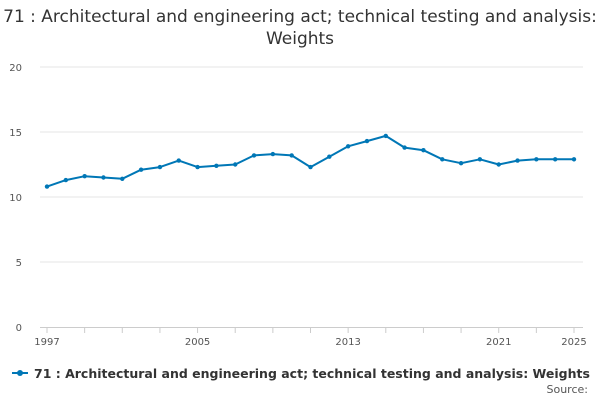  Describe the element at coordinates (310, 337) in the screenshot. I see `x-axis: 1997 2005 2013 2021 2025` at that location.